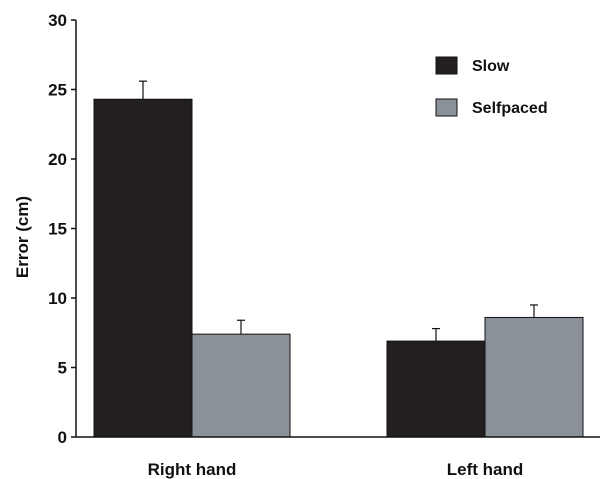 This screenshot has width=600, height=479. What do you see at coordinates (192, 469) in the screenshot?
I see `x-category-label: Right hand` at bounding box center [192, 469].